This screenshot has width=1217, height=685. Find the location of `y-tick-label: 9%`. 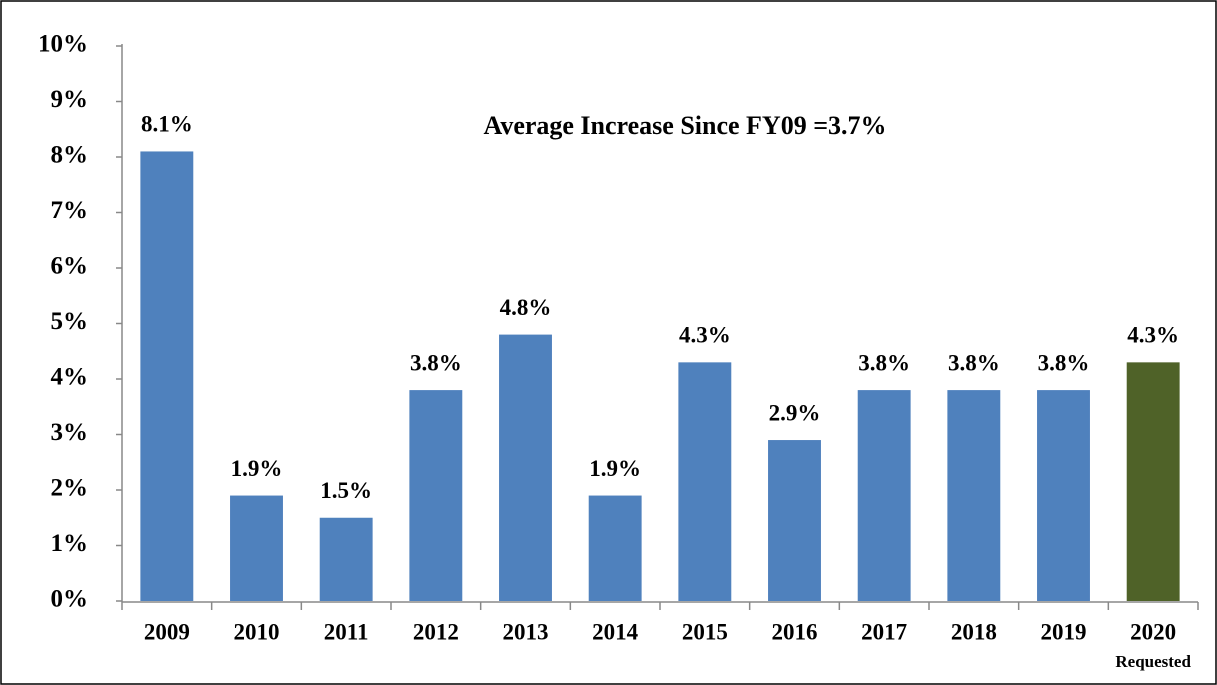

y-tick-label: 9% is located at coordinates (70, 99).